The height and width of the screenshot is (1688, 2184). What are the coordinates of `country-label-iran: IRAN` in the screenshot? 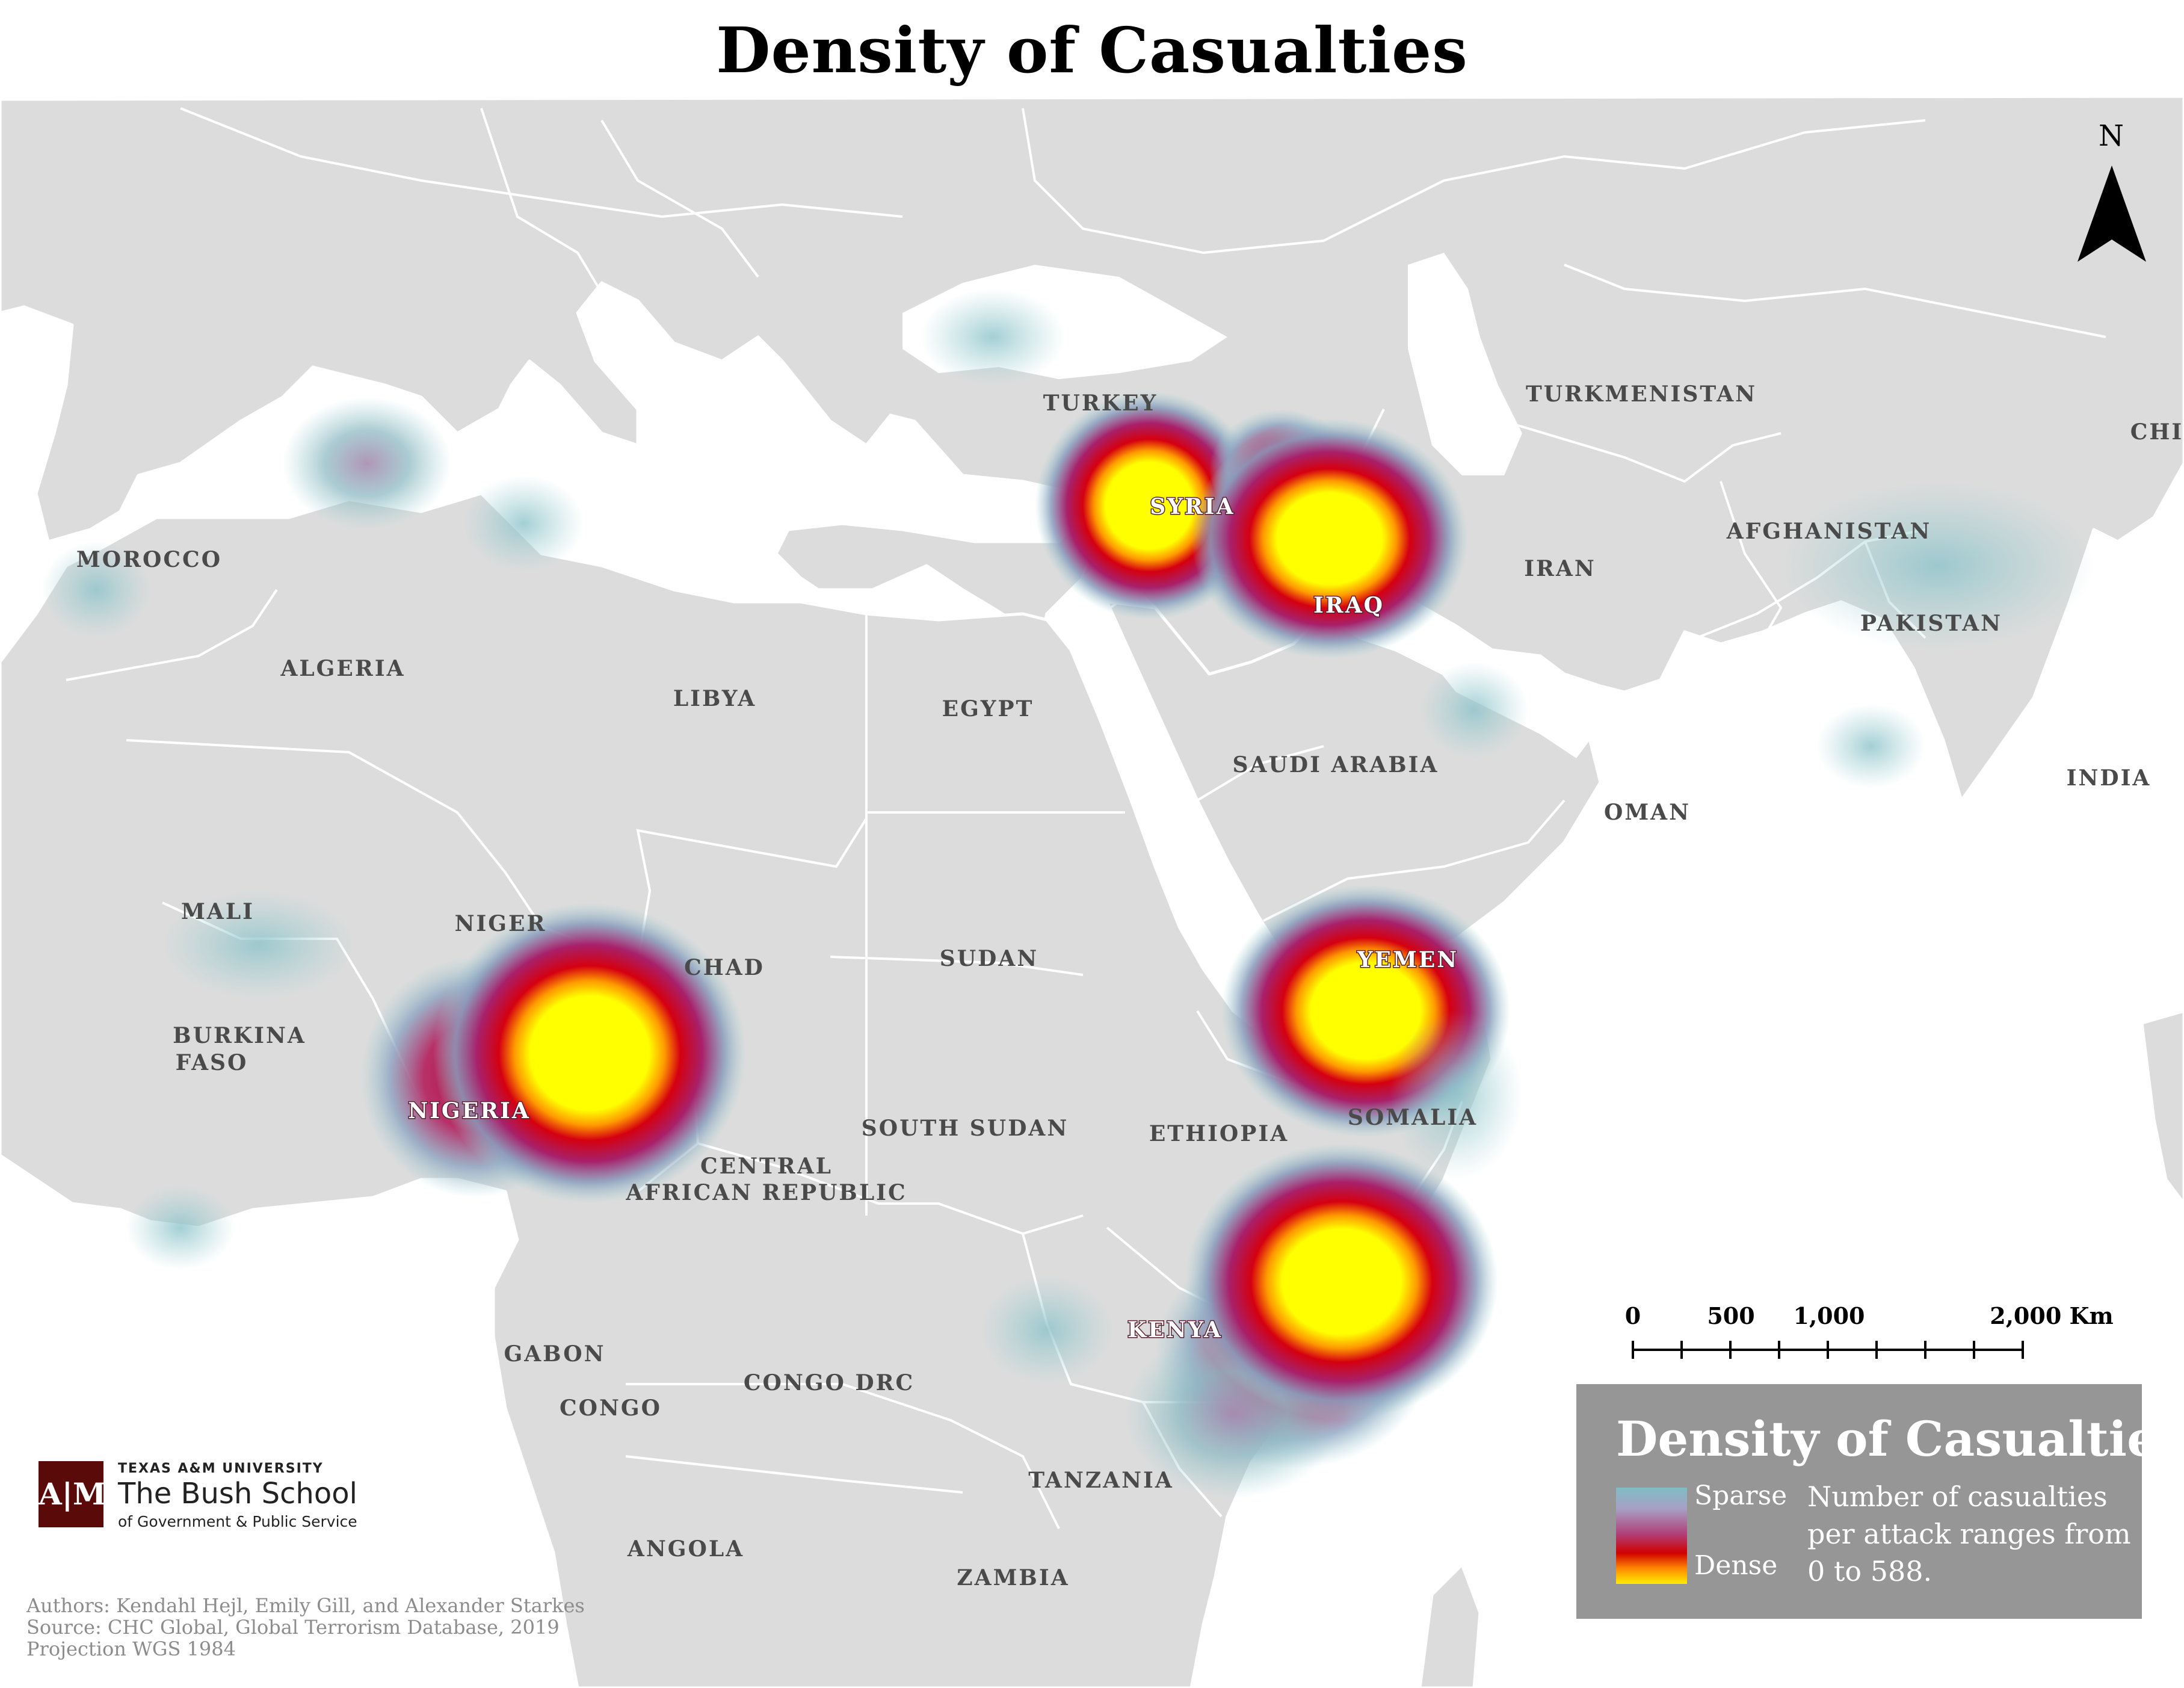 It's located at (1560, 568).